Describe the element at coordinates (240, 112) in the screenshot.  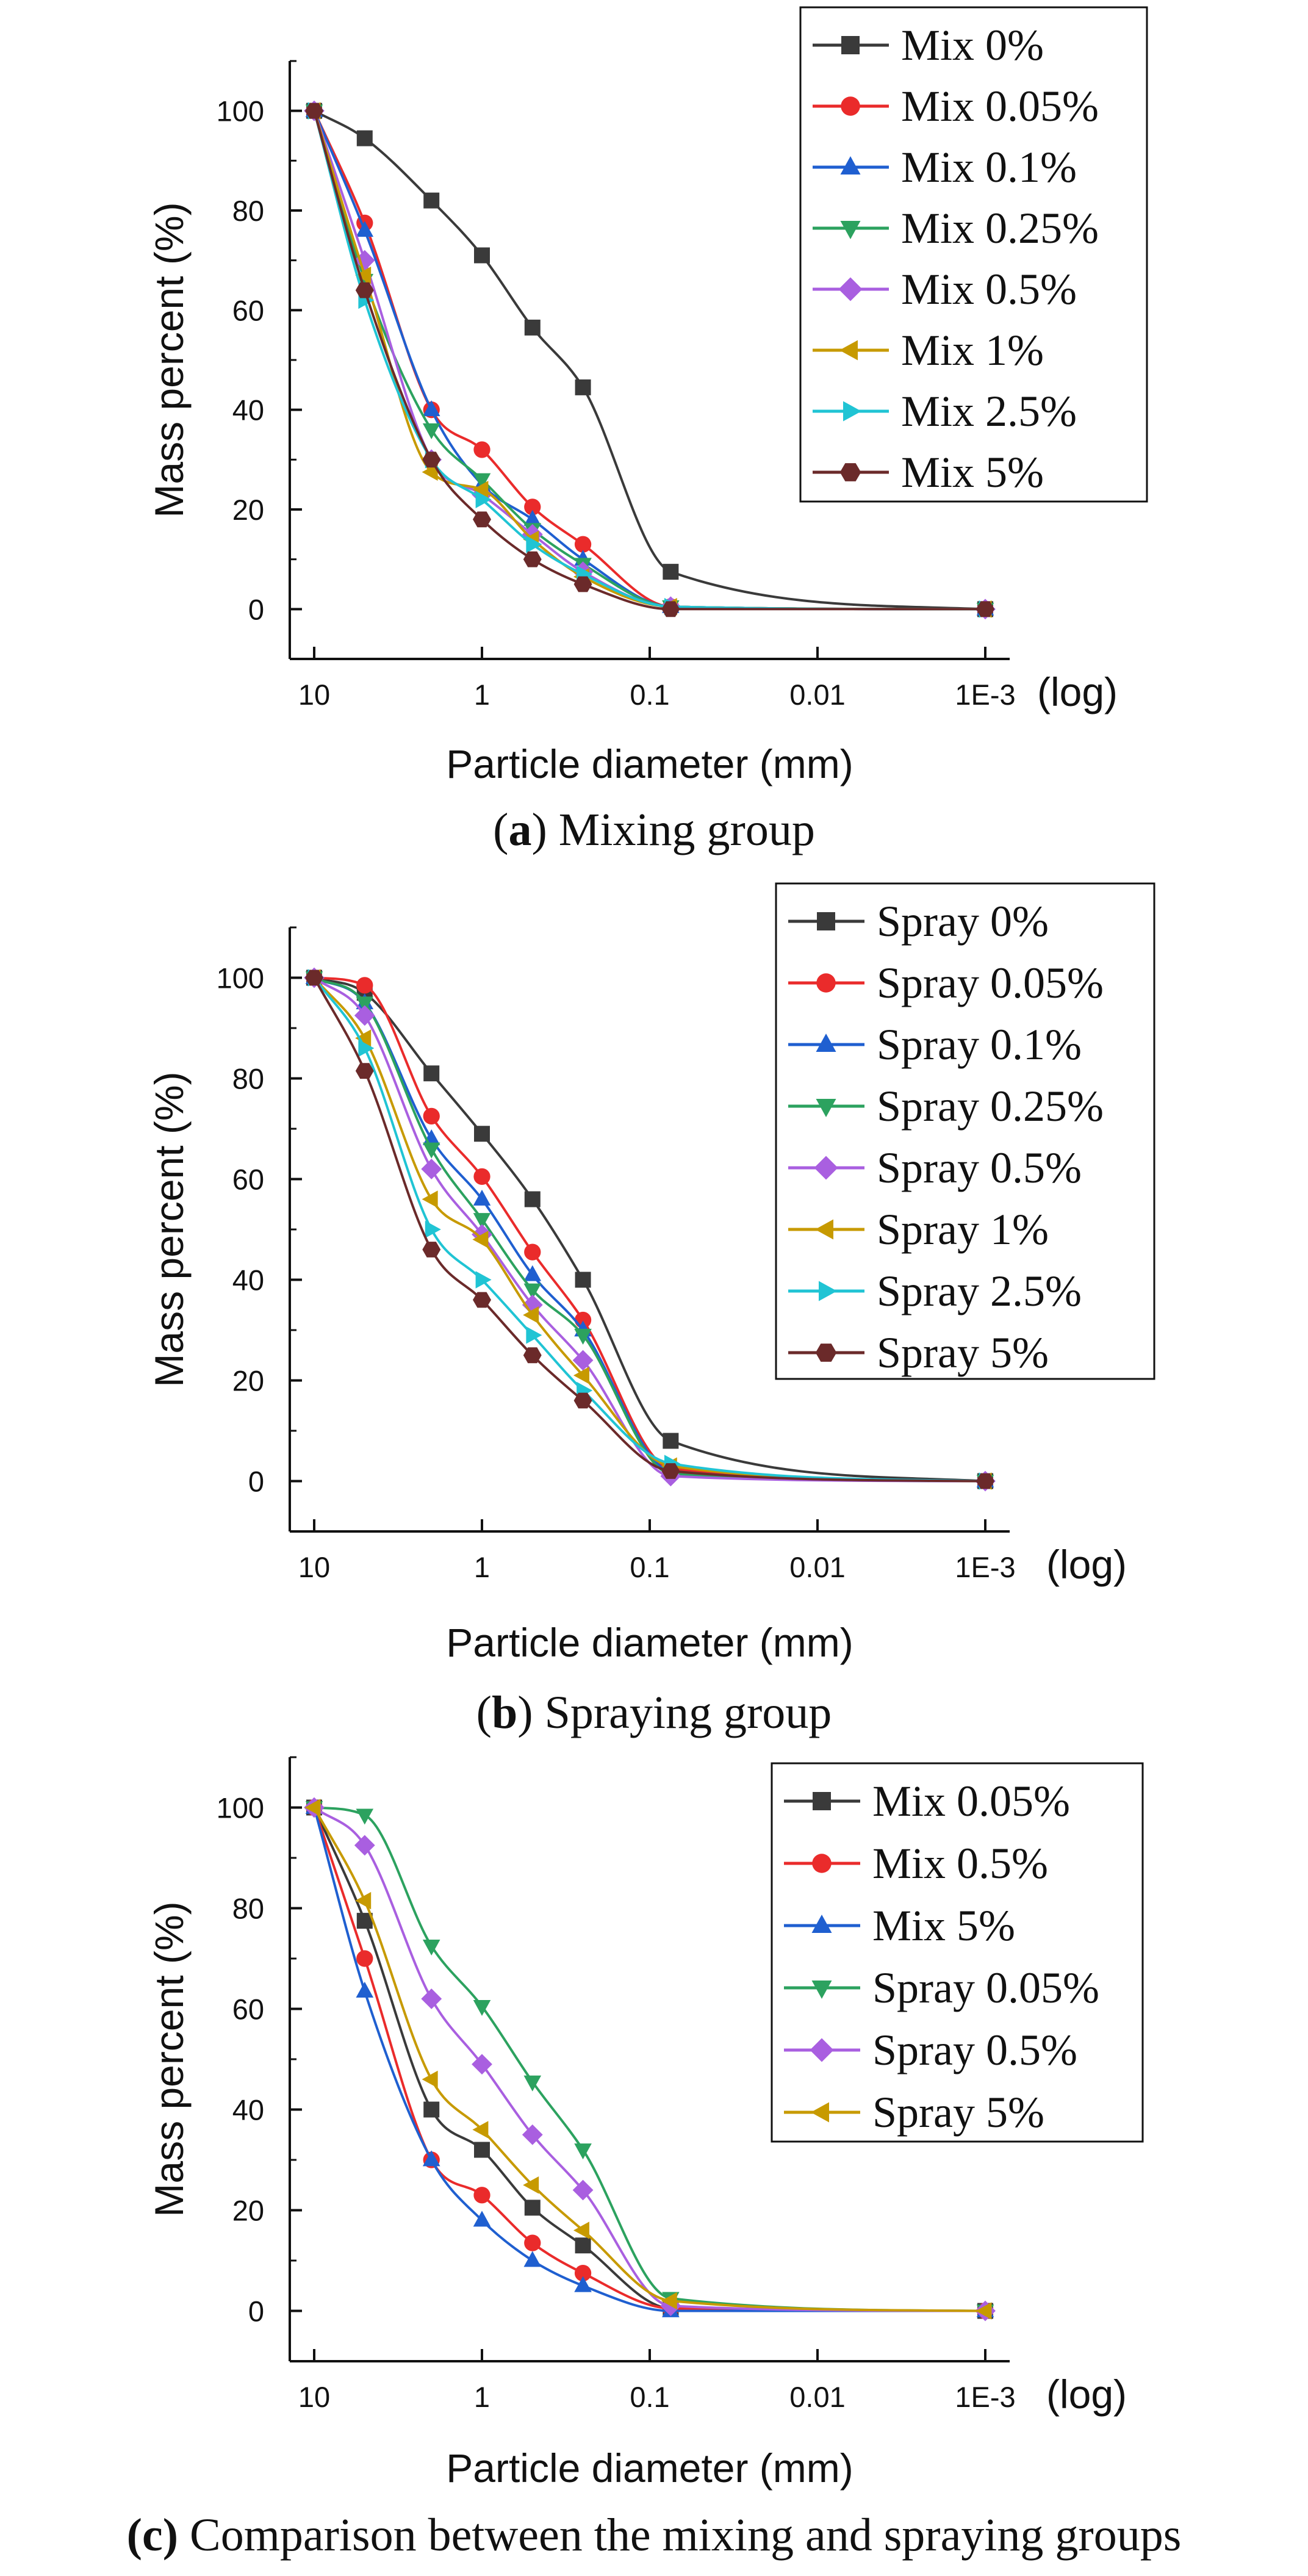
I see `y-tick-label: 100` at that location.